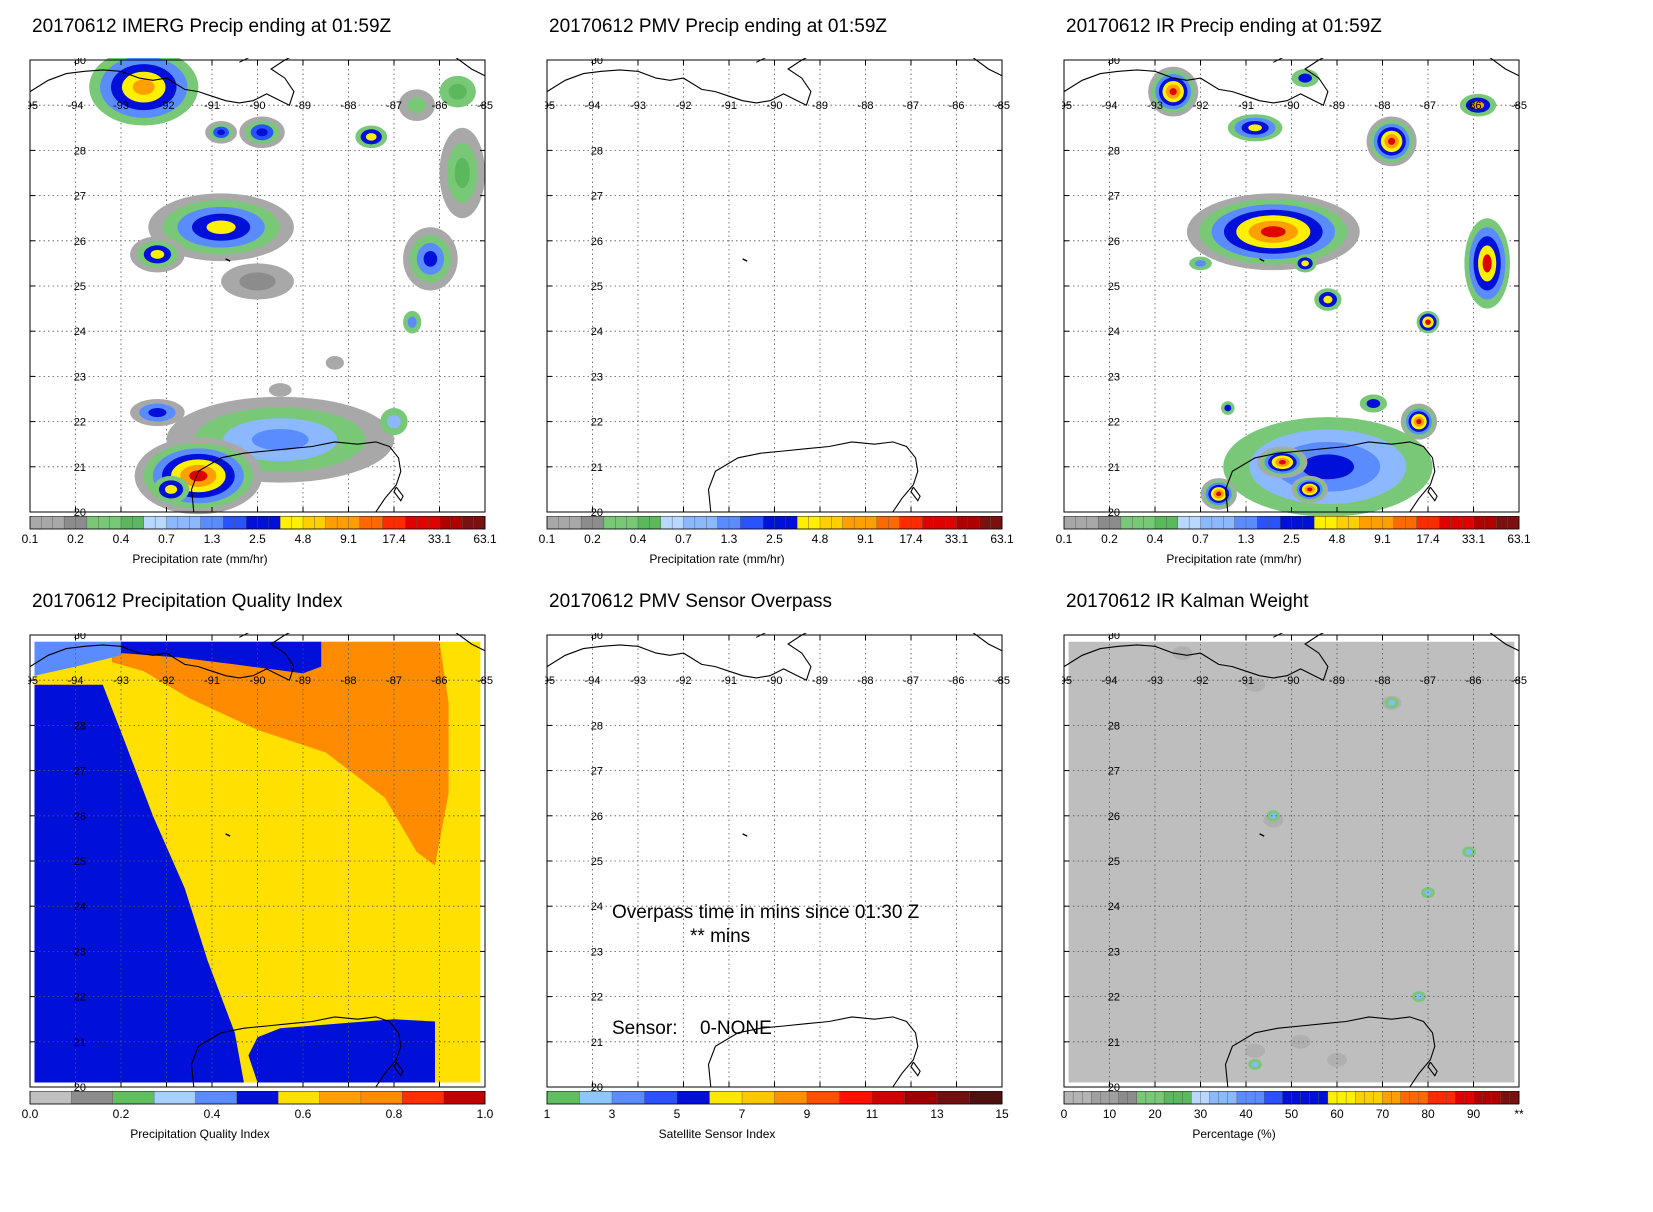 The width and height of the screenshot is (1653, 1212). Describe the element at coordinates (911, 539) in the screenshot. I see `colorbar-tick-label: 17.4` at that location.